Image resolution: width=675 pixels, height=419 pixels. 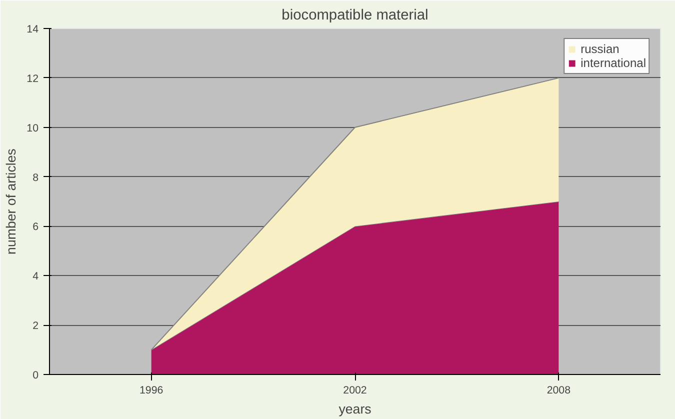 I want to click on y-tick-label: 10, so click(x=32, y=128).